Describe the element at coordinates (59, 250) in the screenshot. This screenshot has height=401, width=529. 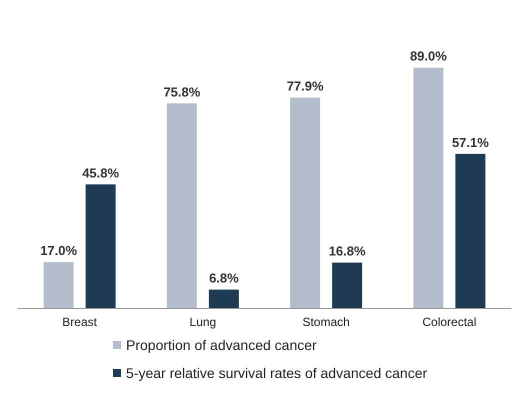
I see `data-label: 17.0%` at that location.